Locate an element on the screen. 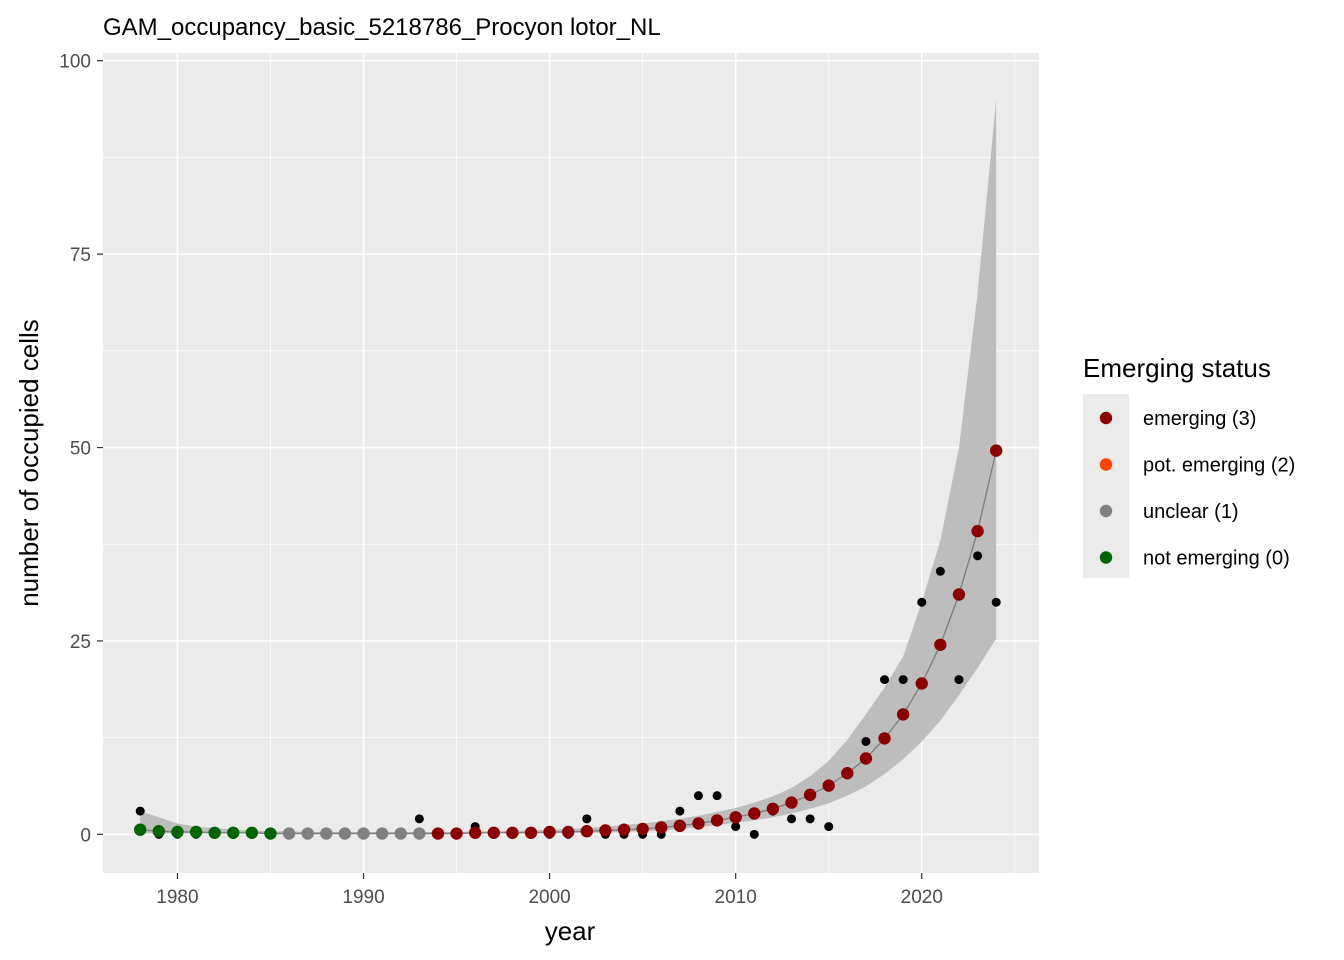 This screenshot has height=960, width=1344. x-tick-label: 1980 is located at coordinates (177, 897).